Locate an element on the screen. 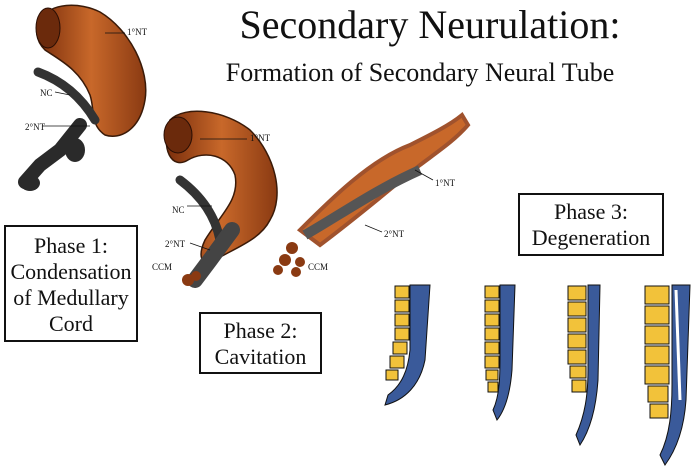  phase3-box: Phase 3: Degeneration is located at coordinates (591, 224).